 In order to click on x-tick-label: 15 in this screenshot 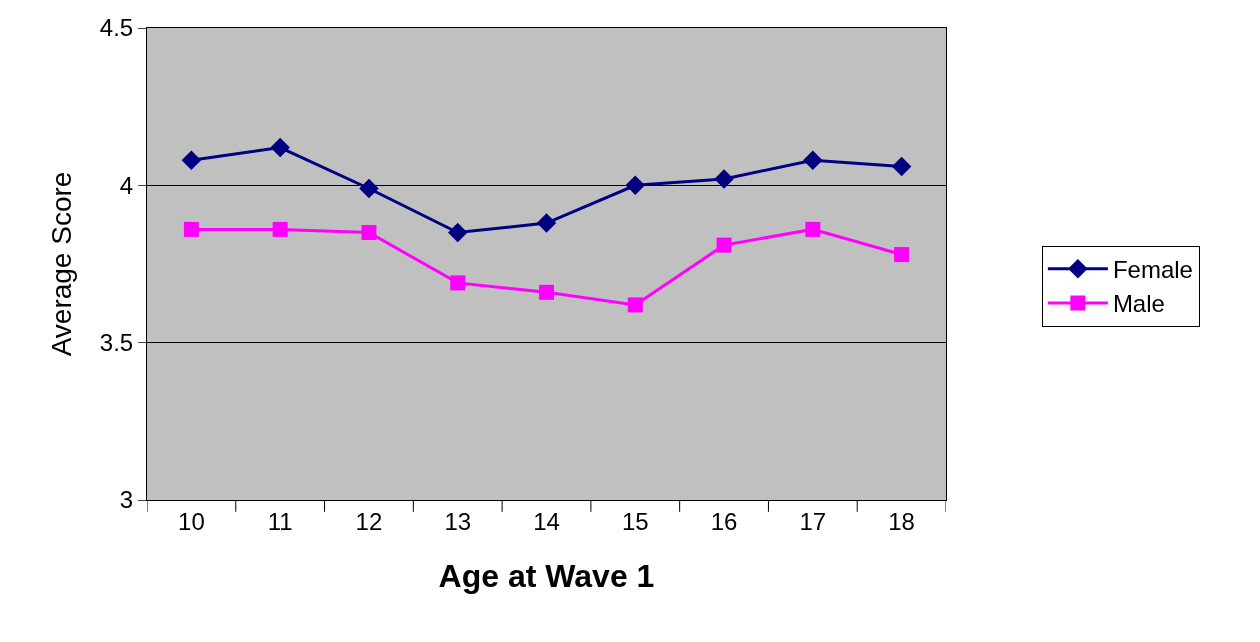, I will do `click(635, 521)`.